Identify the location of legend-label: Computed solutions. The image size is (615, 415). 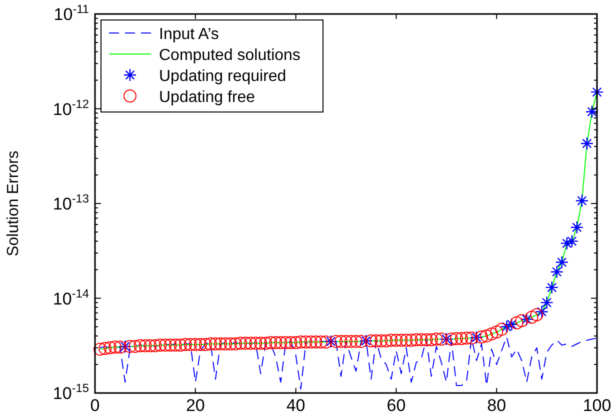
(229, 55).